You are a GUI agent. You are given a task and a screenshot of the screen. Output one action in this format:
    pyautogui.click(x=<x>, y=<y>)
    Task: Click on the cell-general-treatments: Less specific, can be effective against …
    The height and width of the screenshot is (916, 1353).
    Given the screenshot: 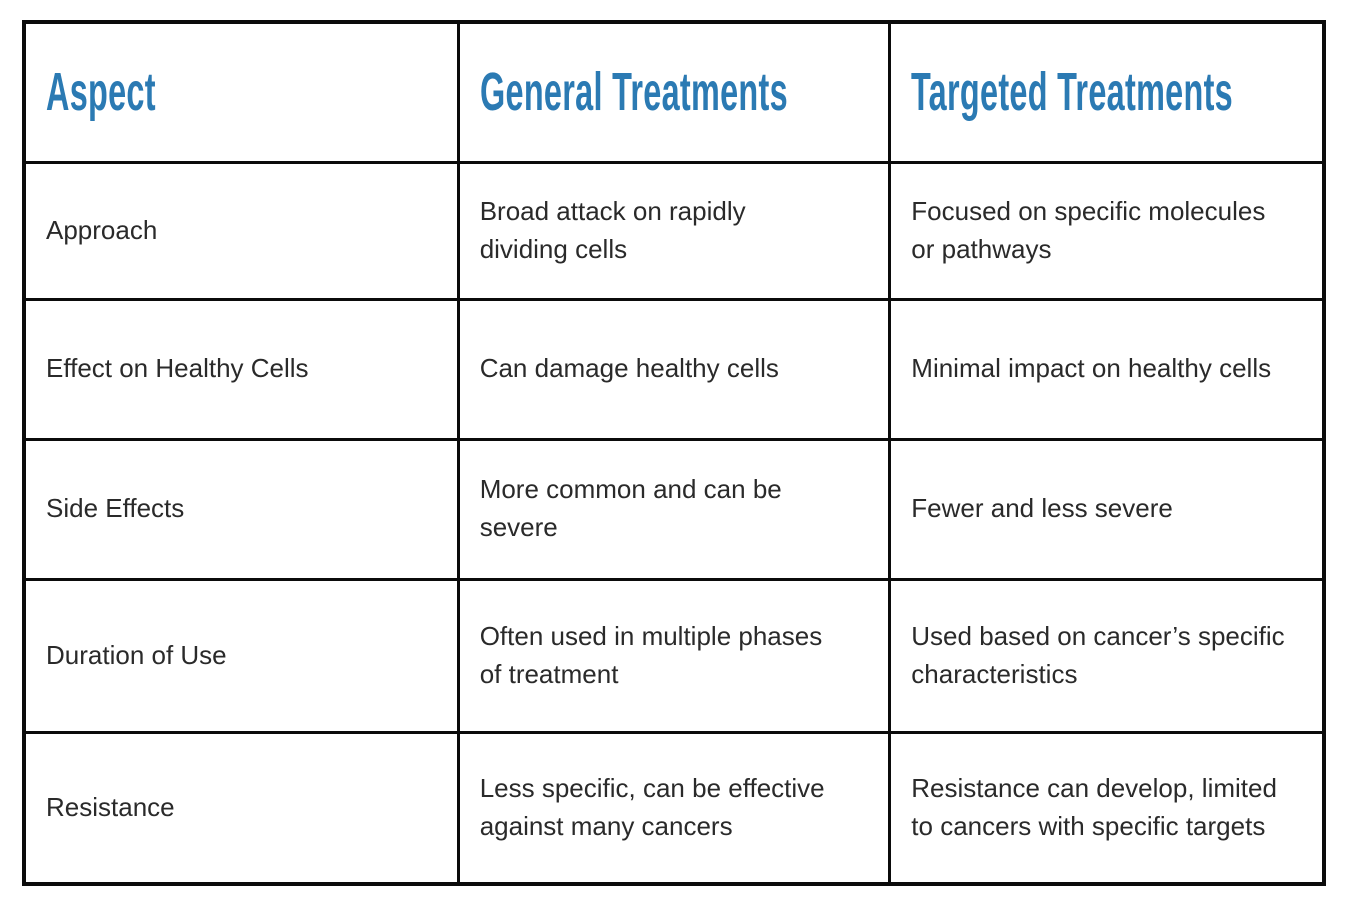 What is the action you would take?
    pyautogui.click(x=674, y=808)
    